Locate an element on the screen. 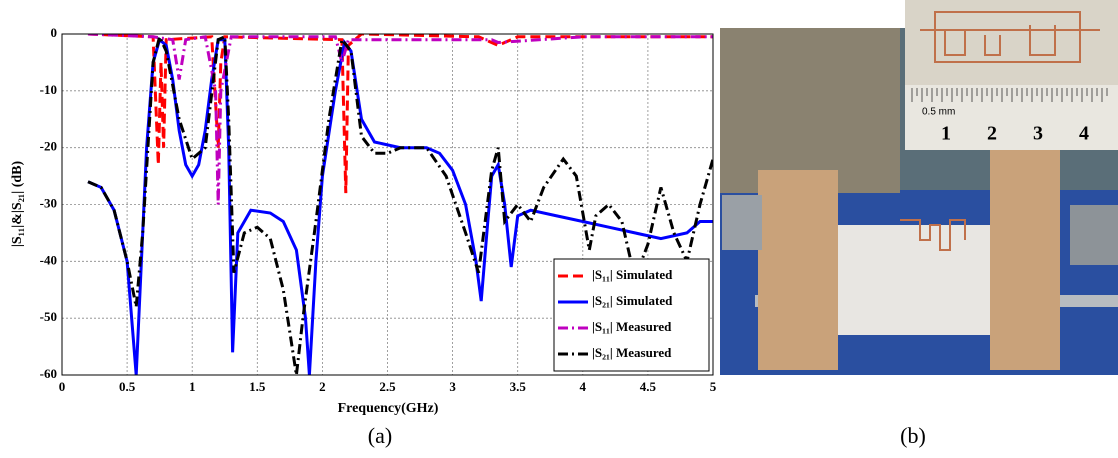 The height and width of the screenshot is (458, 1118). x-tick-label: 0.5 is located at coordinates (127, 386).